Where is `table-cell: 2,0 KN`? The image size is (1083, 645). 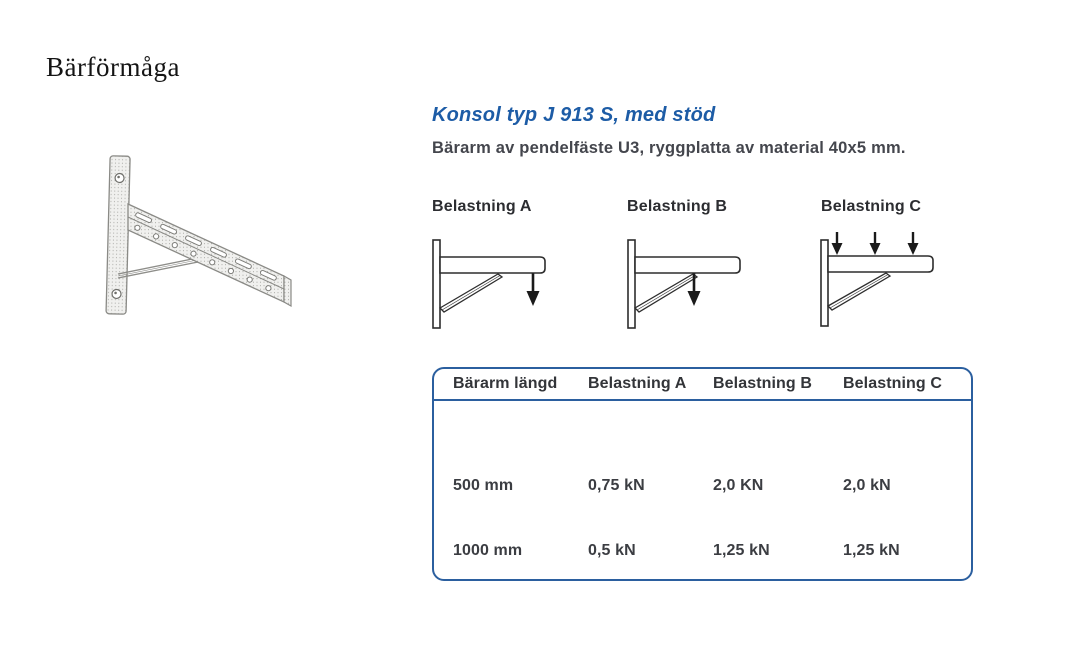 table-cell: 2,0 KN is located at coordinates (738, 485).